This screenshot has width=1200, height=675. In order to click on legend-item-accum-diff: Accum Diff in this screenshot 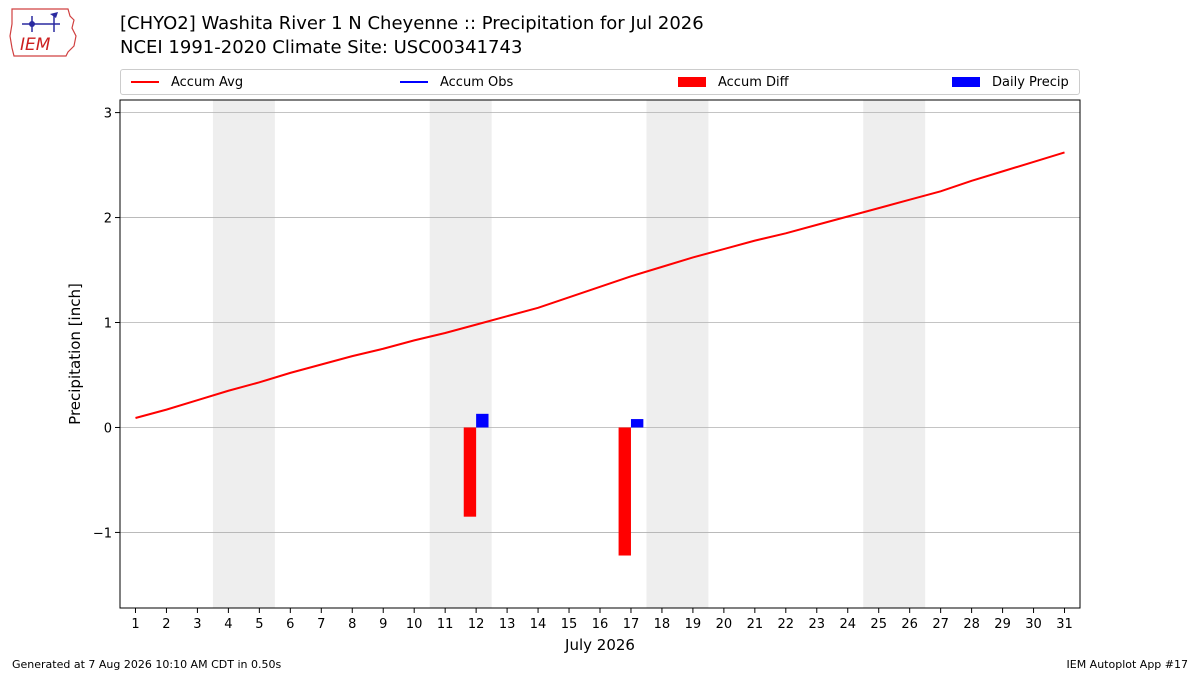, I will do `click(733, 82)`.